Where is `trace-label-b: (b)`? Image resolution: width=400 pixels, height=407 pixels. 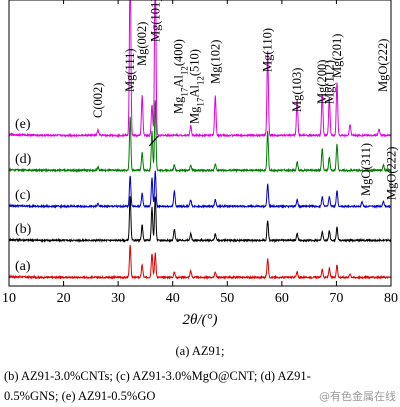 trace-label-b: (b) is located at coordinates (23, 229).